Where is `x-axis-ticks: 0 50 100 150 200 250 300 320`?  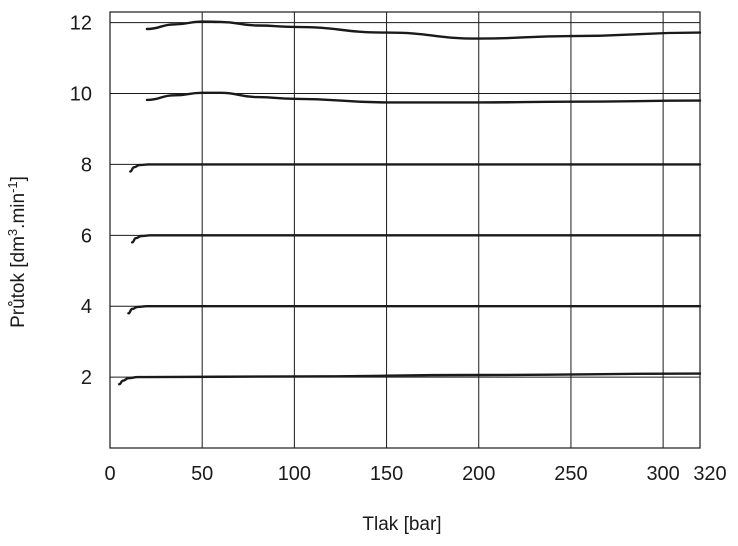 x-axis-ticks: 0 50 100 150 200 250 300 320 is located at coordinates (415, 474).